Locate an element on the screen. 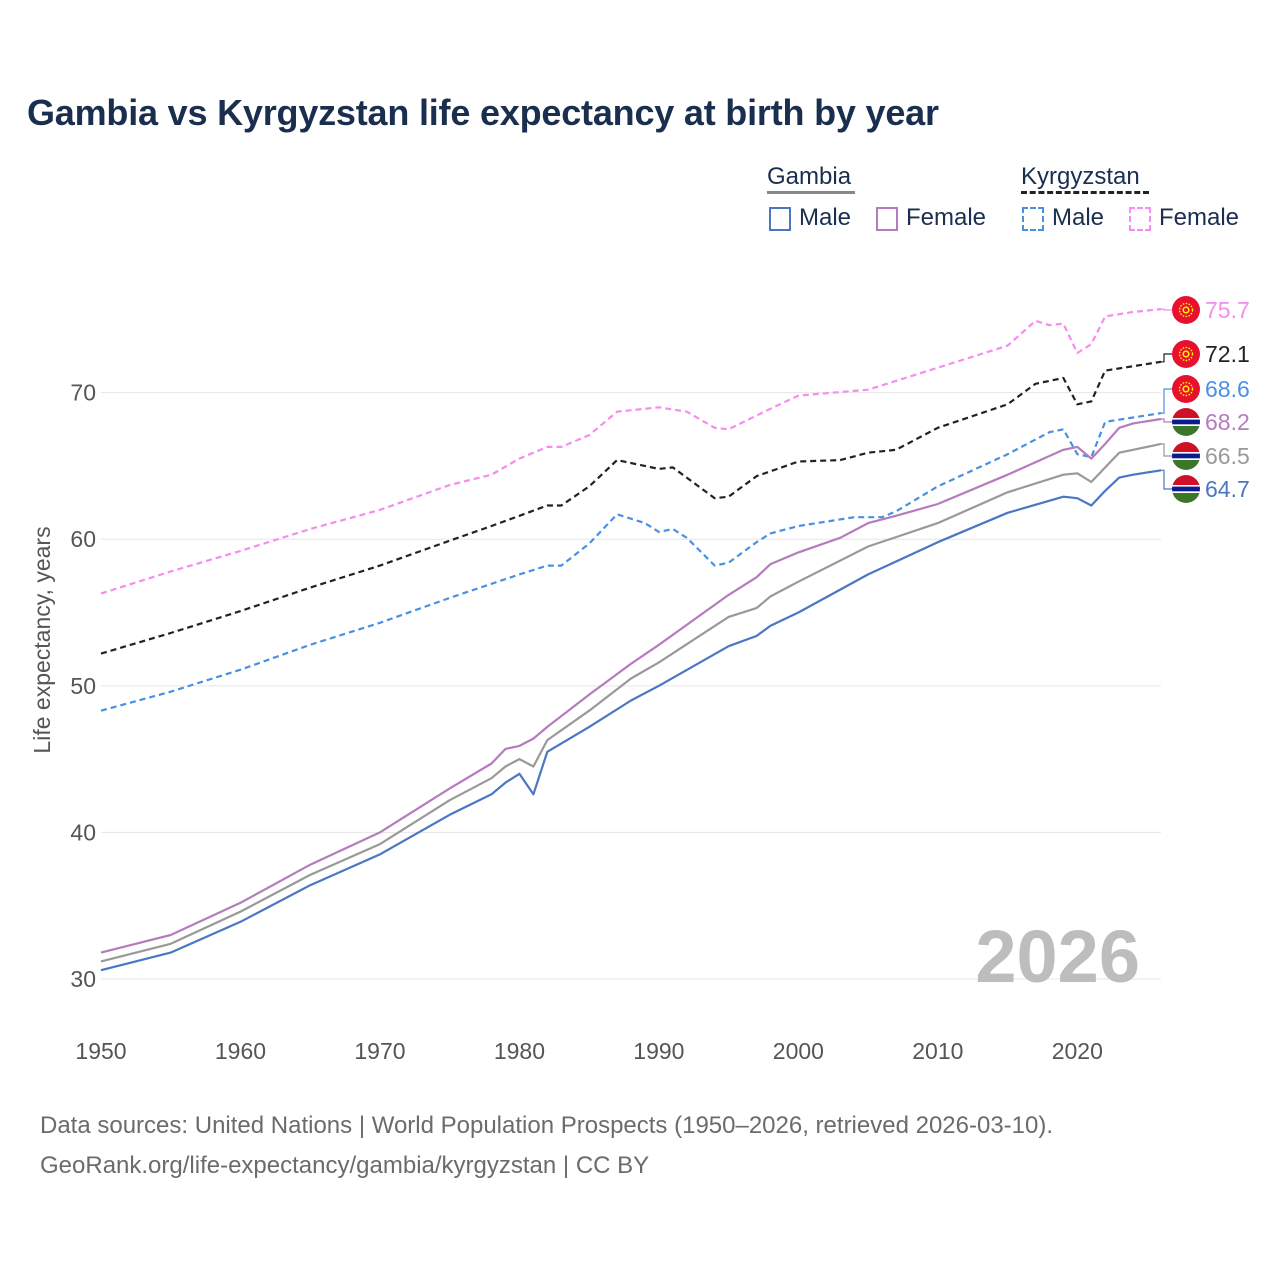  legend-header-kyrgyzstan-line is located at coordinates (1085, 192).